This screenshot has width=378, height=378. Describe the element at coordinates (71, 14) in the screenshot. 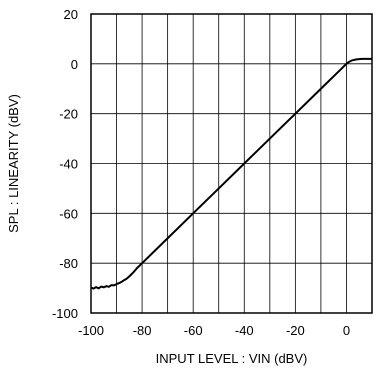

I see `y-tick-label: 20` at that location.